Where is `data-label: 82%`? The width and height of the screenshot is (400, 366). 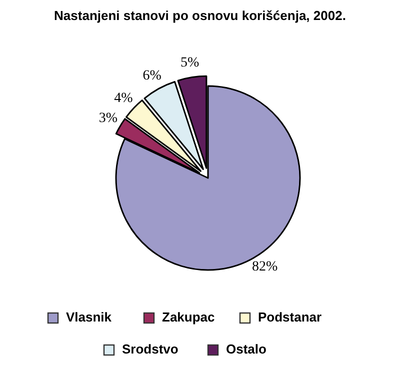 data-label: 82% is located at coordinates (265, 267).